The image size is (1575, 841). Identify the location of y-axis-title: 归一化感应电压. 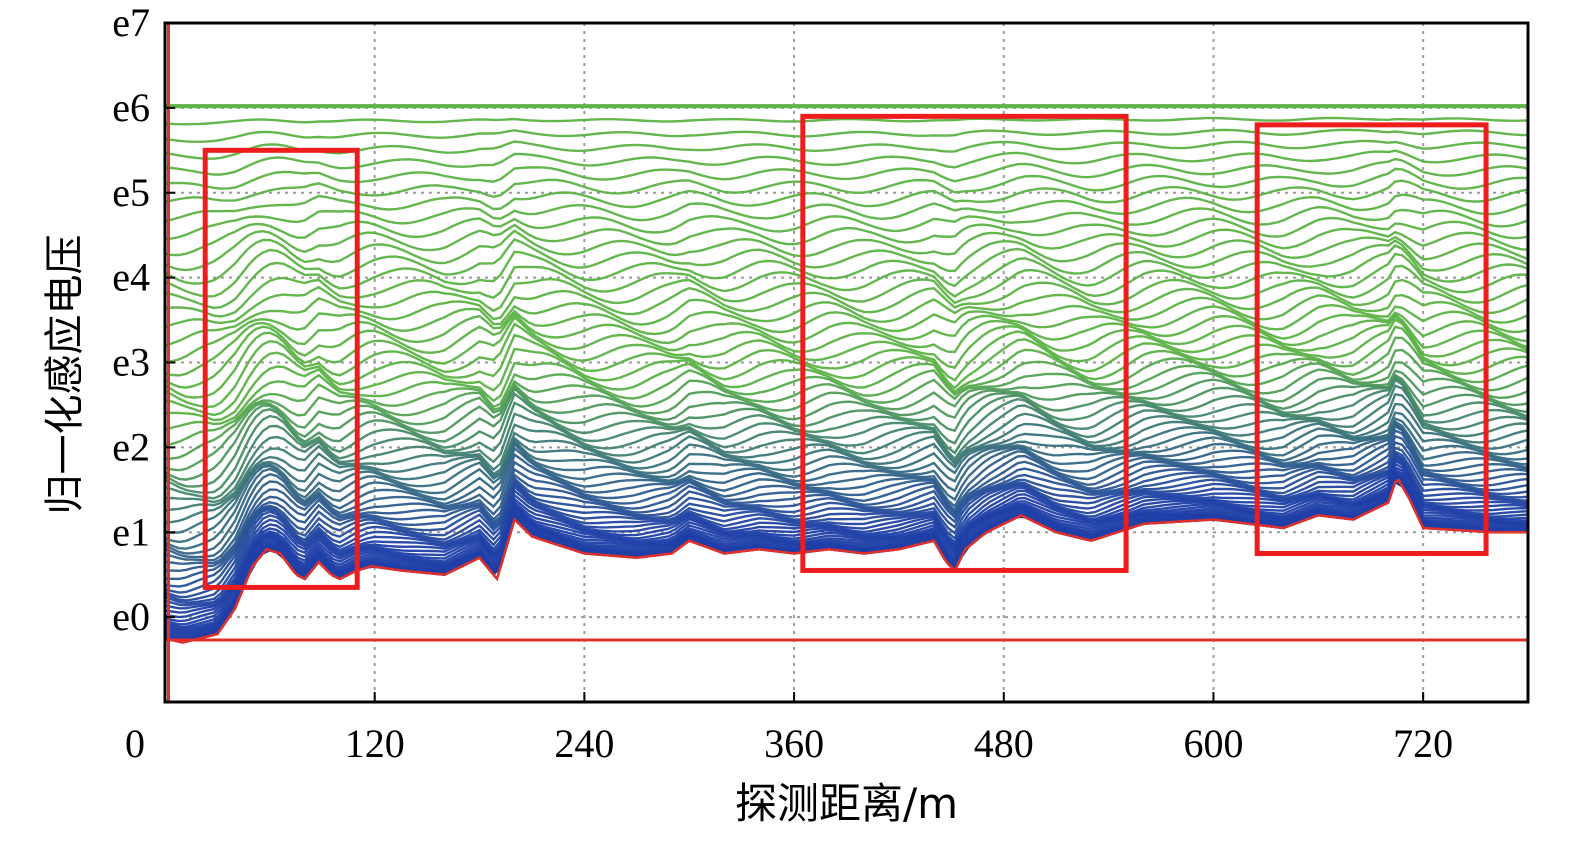
(65, 375).